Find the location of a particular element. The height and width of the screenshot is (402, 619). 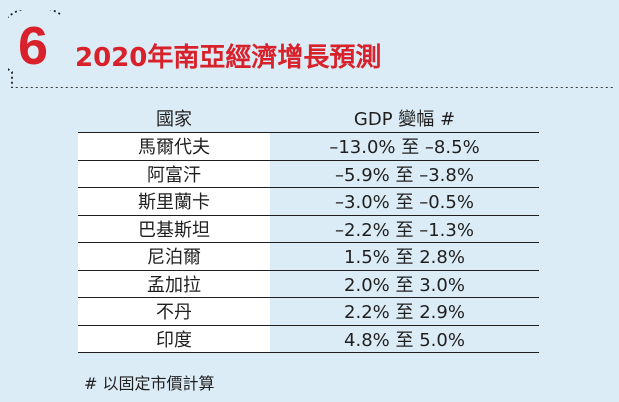

gdp-range-cell: 2.0% 至 3.0% is located at coordinates (404, 283).